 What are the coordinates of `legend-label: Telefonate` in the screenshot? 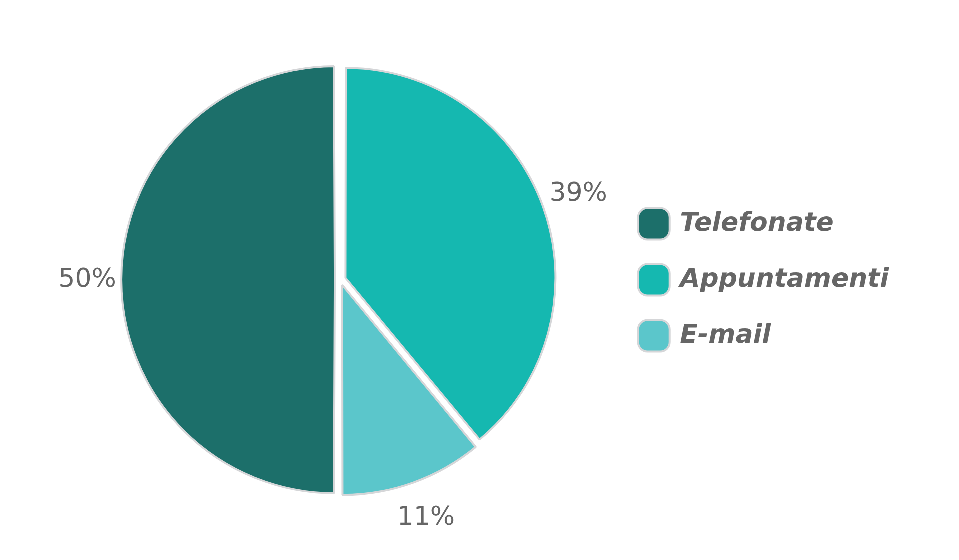 It's located at (757, 223).